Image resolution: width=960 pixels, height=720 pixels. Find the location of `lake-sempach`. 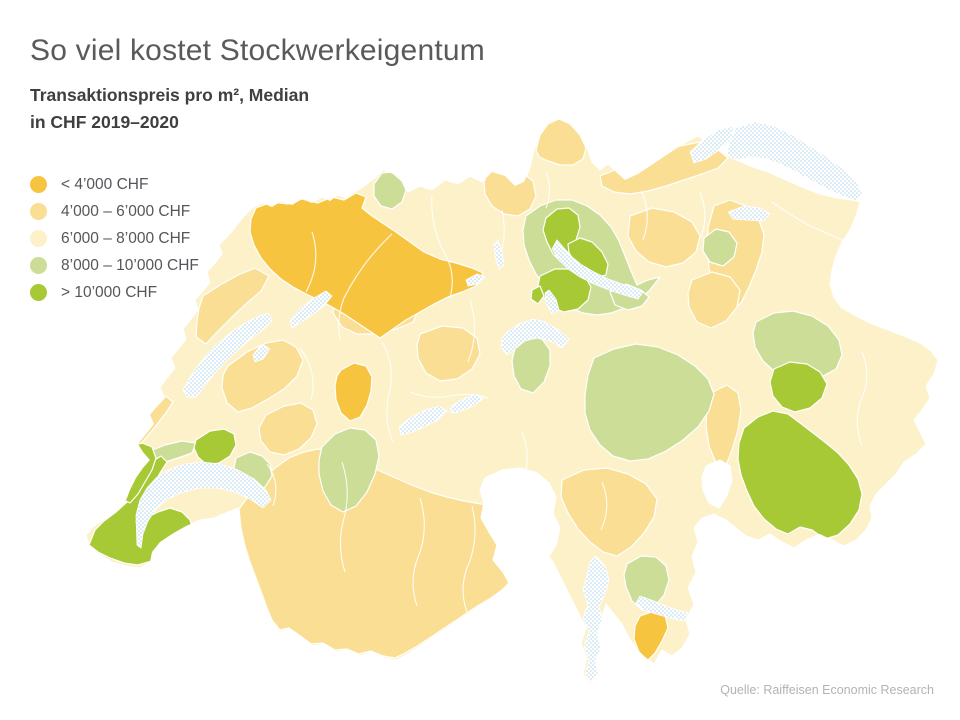

lake-sempach is located at coordinates (475, 280).